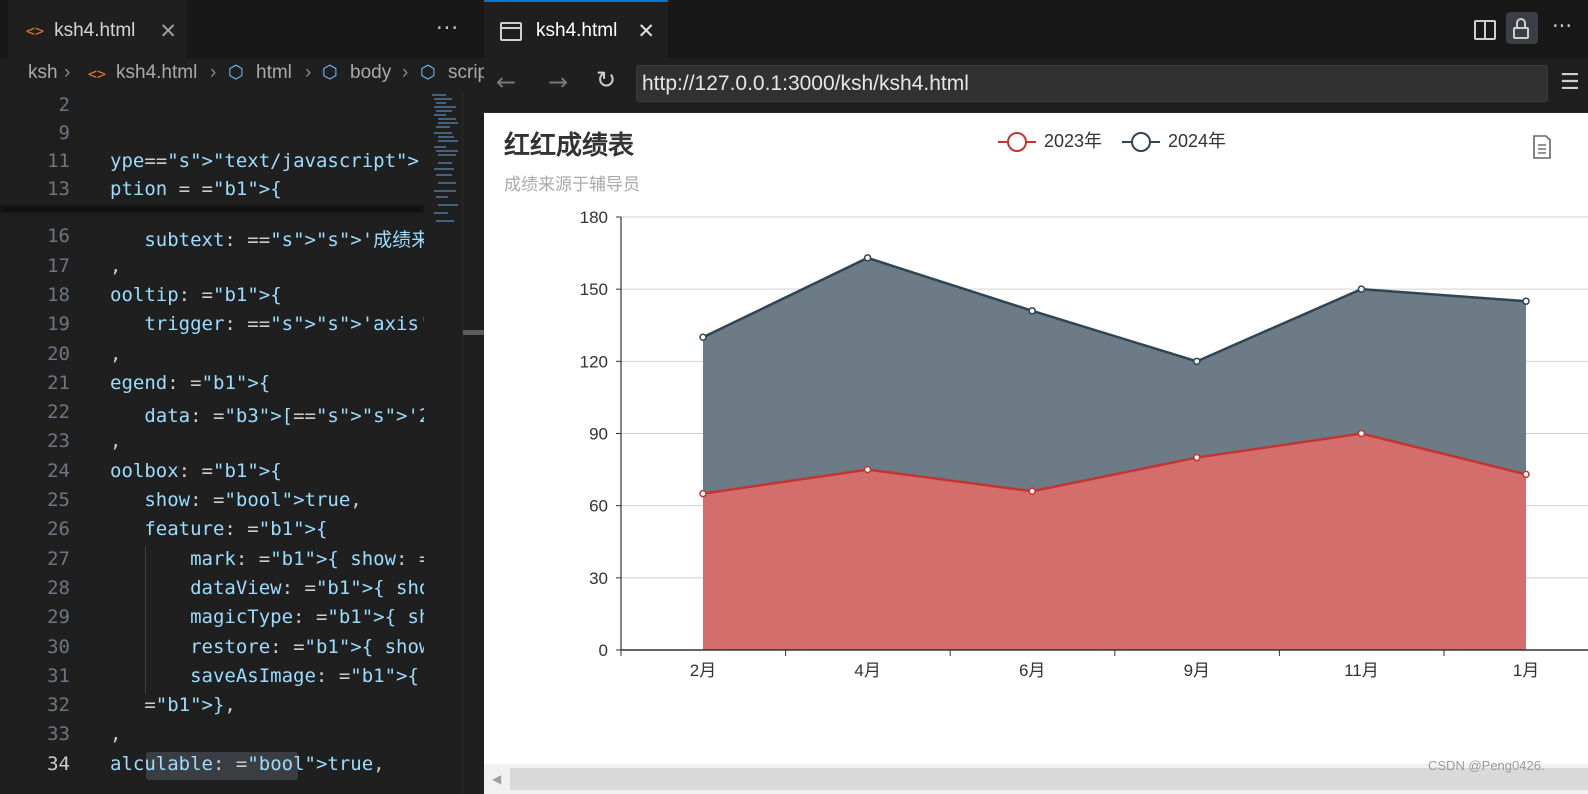 Image resolution: width=1588 pixels, height=794 pixels. I want to click on reload-icon: ↻, so click(606, 80).